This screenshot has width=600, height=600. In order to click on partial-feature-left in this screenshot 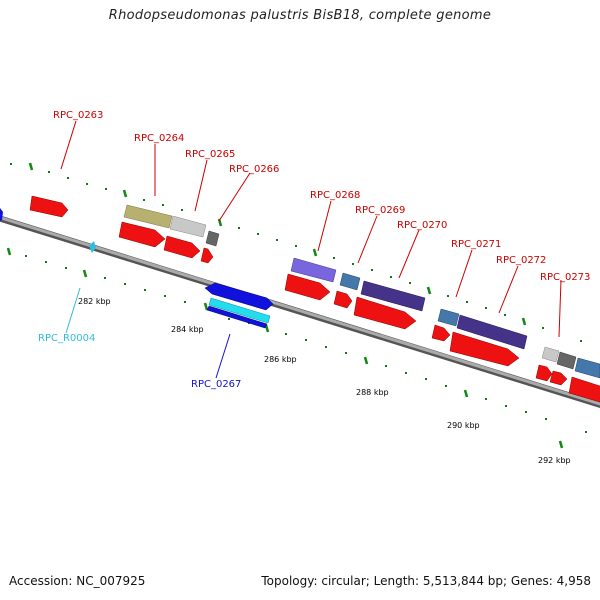, I will do `click(1, 214)`.